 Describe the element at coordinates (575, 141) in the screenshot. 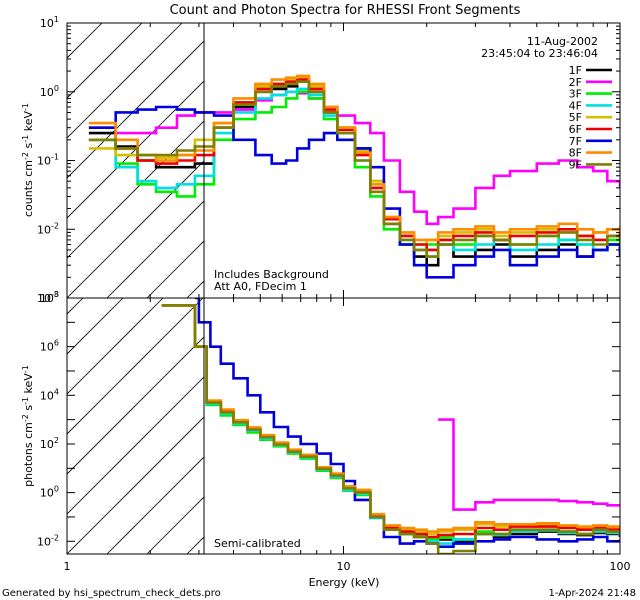

I see `legend-label-7F: 7F` at that location.